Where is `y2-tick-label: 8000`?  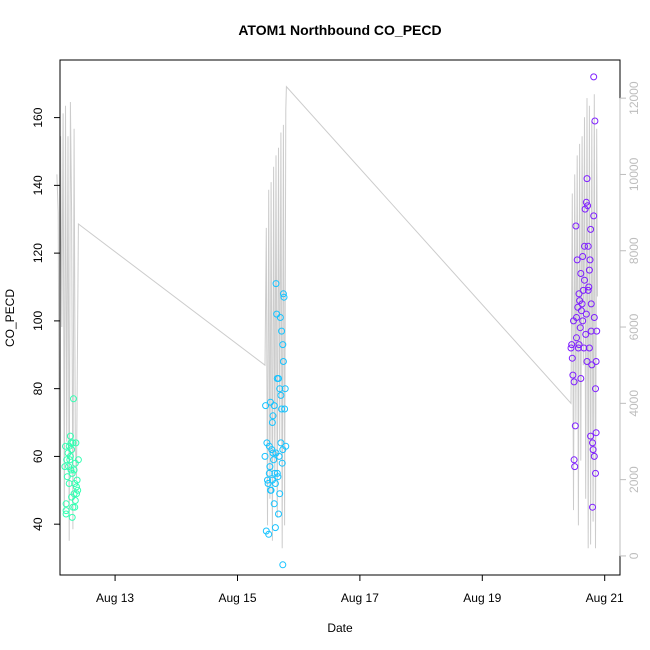 y2-tick-label: 8000 is located at coordinates (634, 250).